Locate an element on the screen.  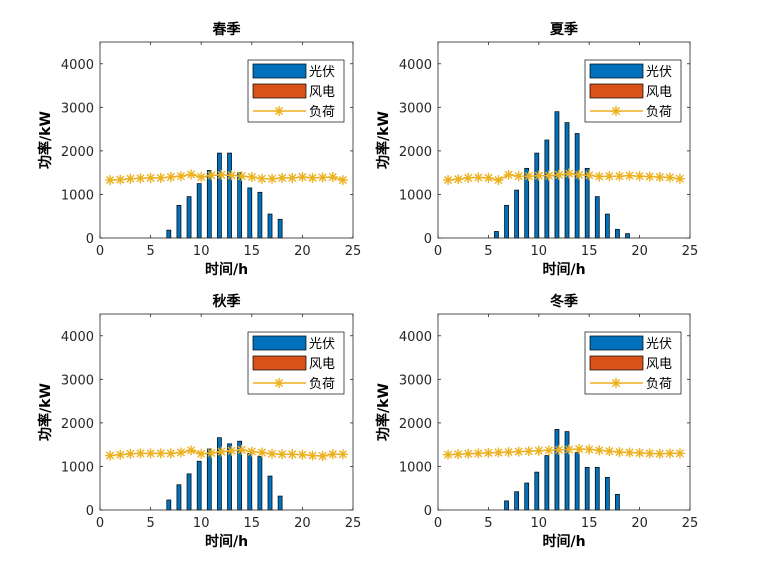
load-marker-h20 is located at coordinates (302, 454).